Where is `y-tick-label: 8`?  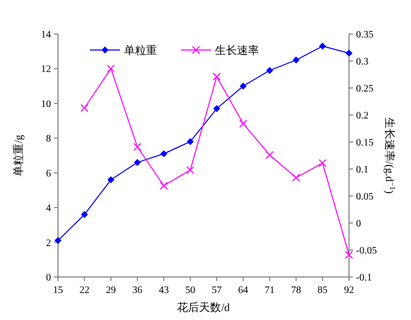
y-tick-label: 8 is located at coordinates (48, 139).